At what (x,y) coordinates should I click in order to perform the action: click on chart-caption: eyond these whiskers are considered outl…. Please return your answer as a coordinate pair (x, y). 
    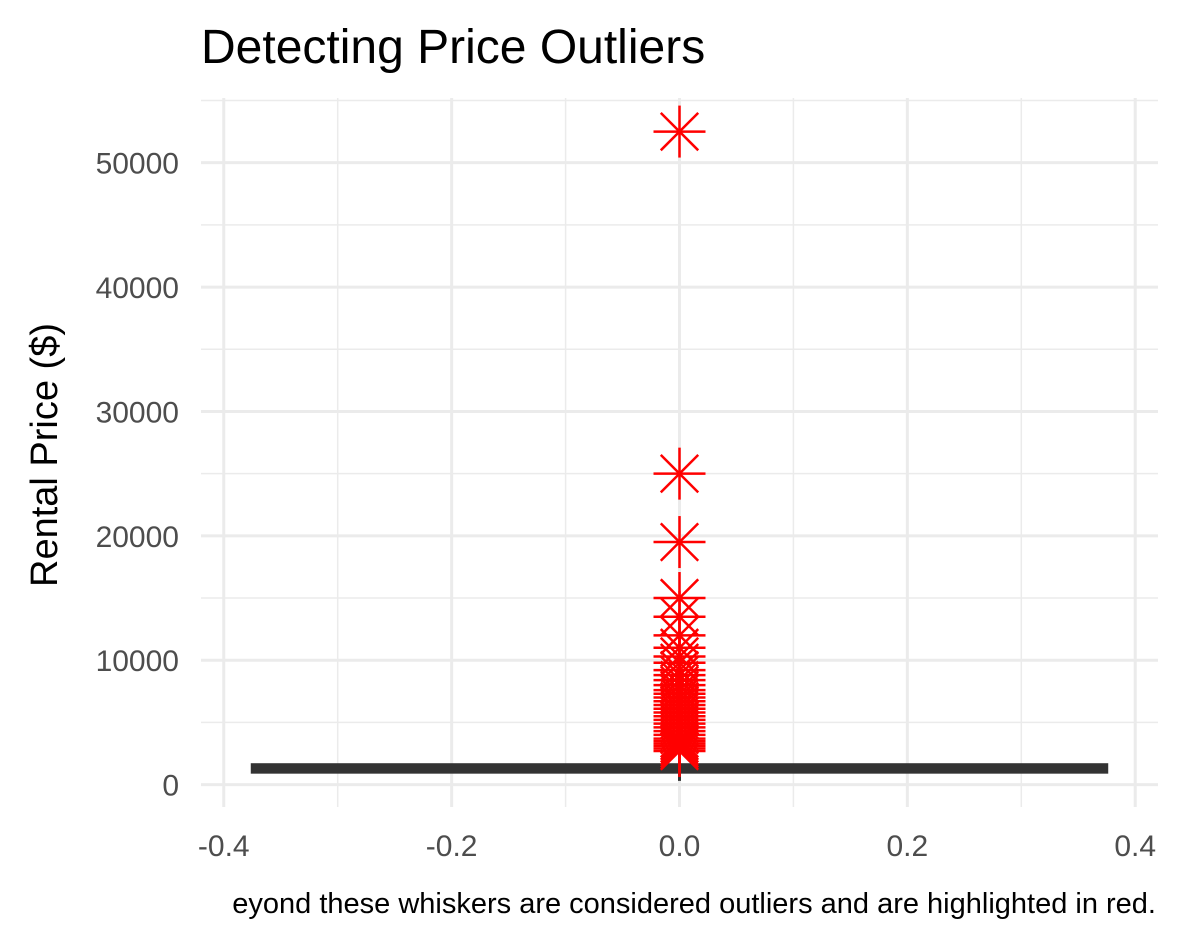
    Looking at the image, I should click on (694, 904).